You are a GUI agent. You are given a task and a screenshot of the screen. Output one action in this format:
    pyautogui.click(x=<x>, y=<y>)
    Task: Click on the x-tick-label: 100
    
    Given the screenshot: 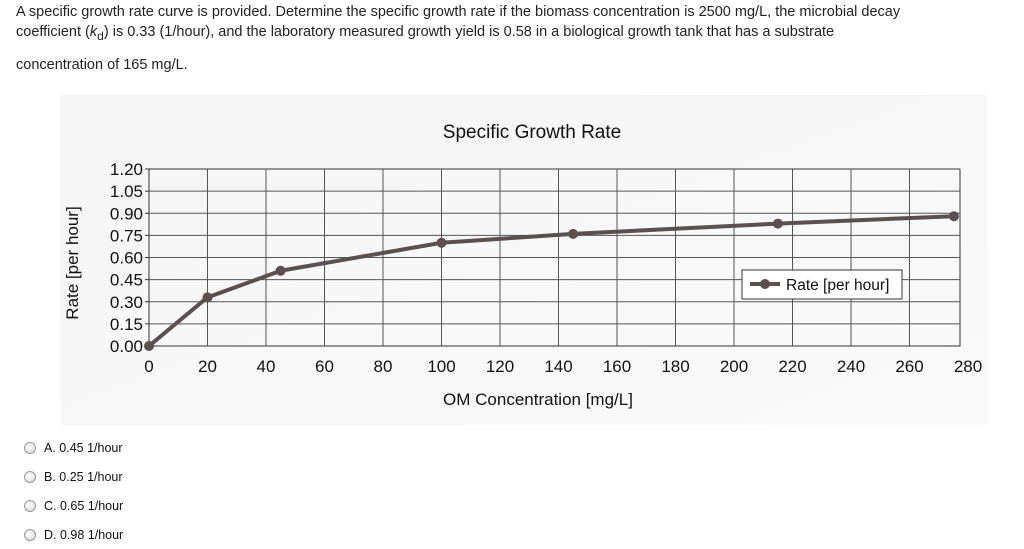 What is the action you would take?
    pyautogui.click(x=441, y=366)
    